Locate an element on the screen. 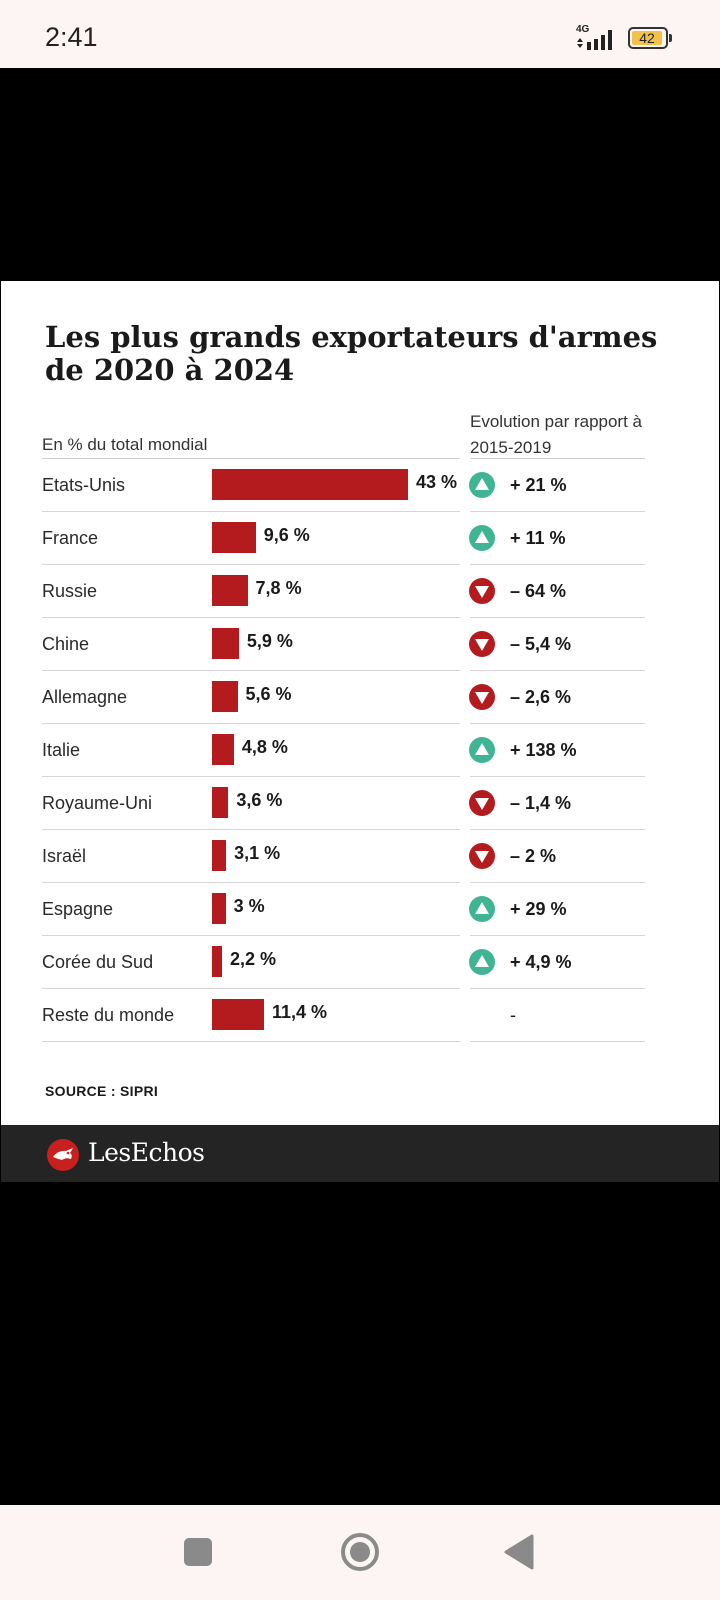 The width and height of the screenshot is (720, 1600). evolution-label: + 29 % is located at coordinates (538, 909).